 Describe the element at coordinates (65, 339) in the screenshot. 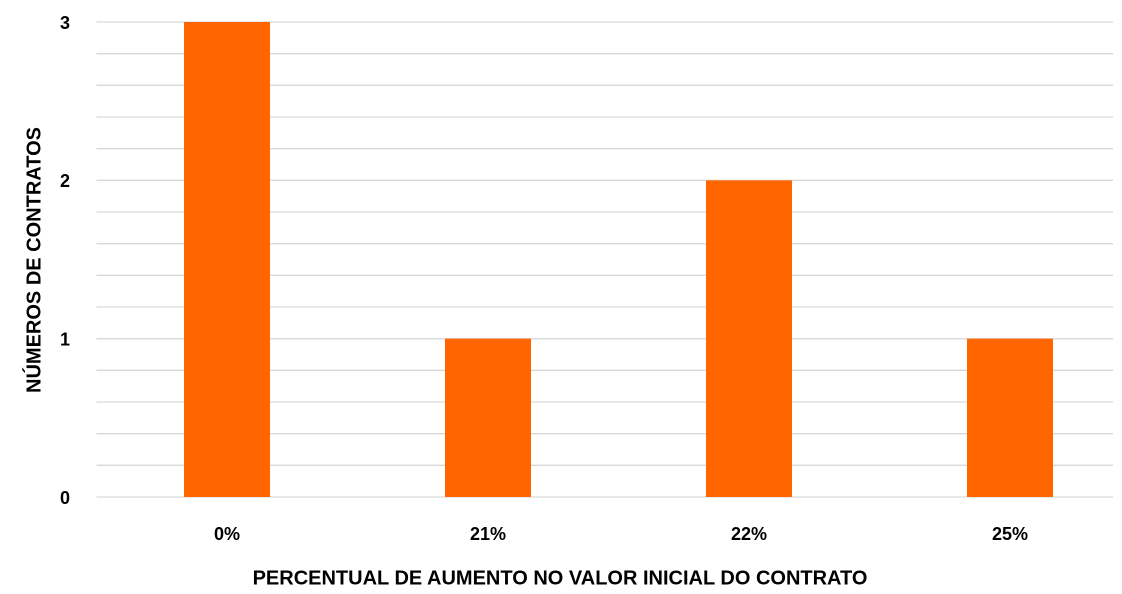

I see `y-tick-label: 1` at that location.